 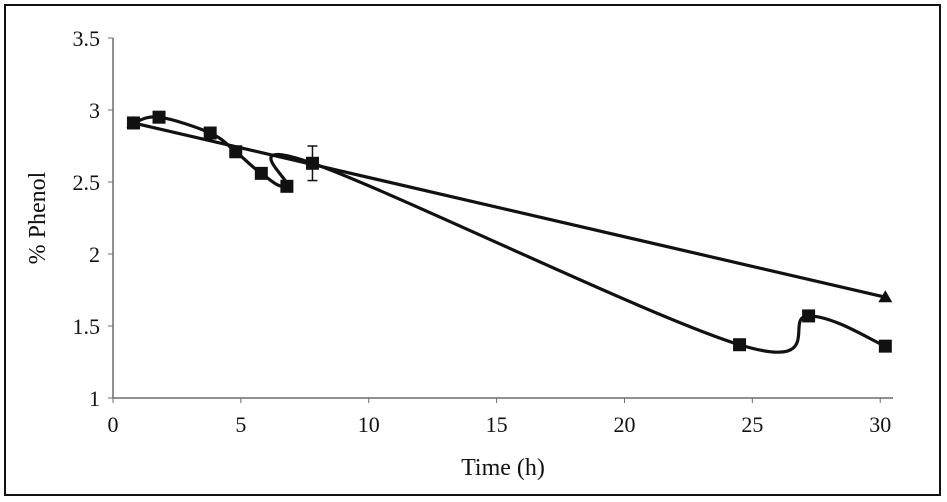 What do you see at coordinates (87, 38) in the screenshot?
I see `y-tick-label: 3.5` at bounding box center [87, 38].